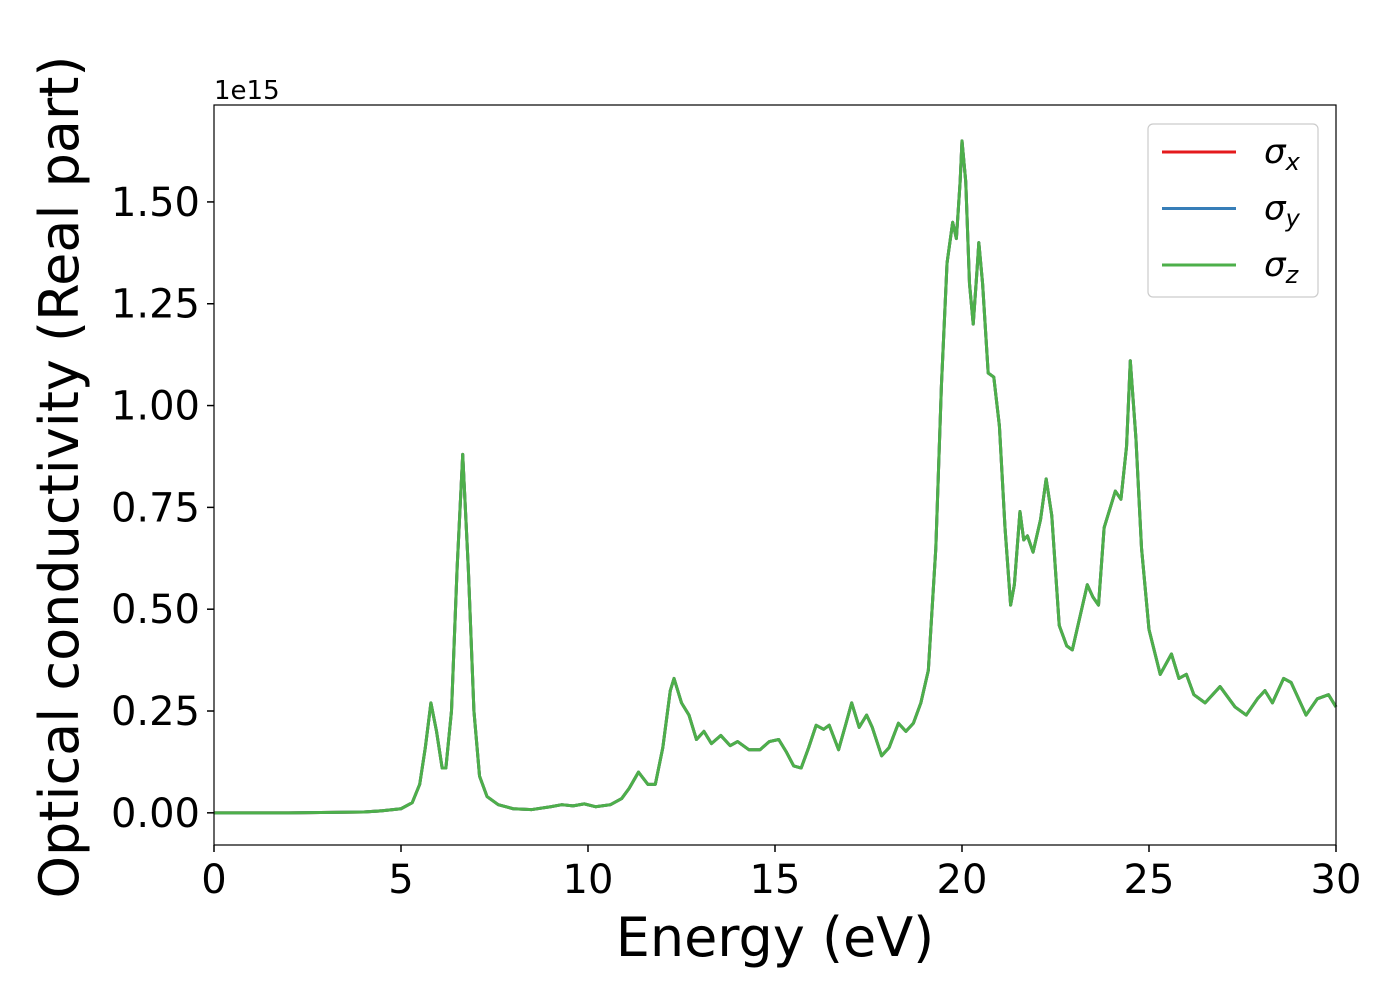 The image size is (1400, 1000). What do you see at coordinates (247, 91) in the screenshot?
I see `offset-text: 1e15` at bounding box center [247, 91].